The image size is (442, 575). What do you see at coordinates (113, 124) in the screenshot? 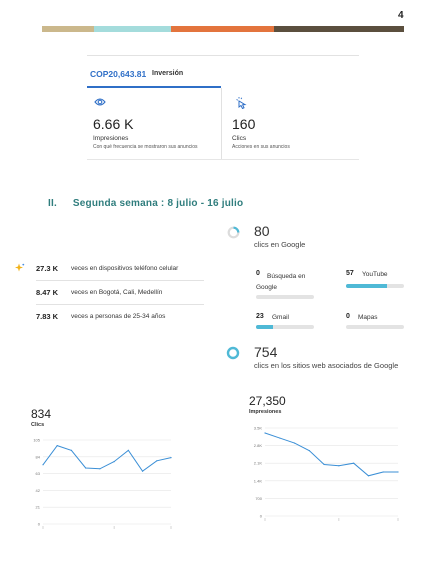
I see `impressions-value: 6.66 K` at bounding box center [113, 124].